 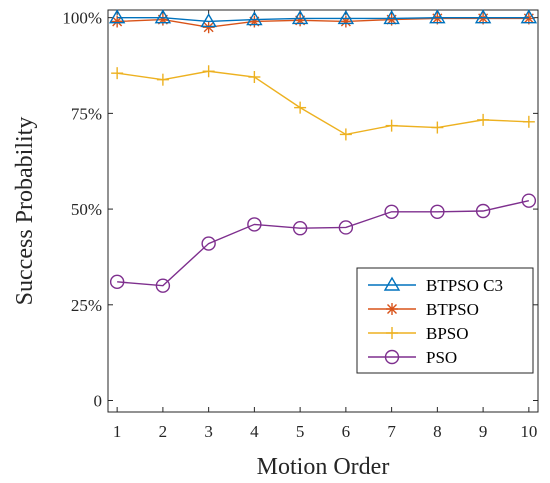 I want to click on y-tick-label-1: 25%, so click(x=86, y=305).